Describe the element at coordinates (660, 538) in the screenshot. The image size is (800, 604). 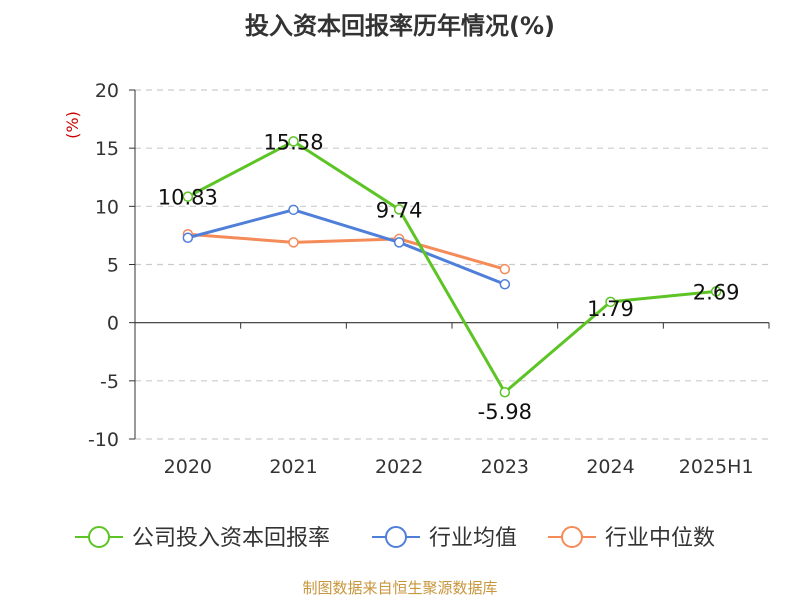
I see `legend-label: 行业中位数` at that location.